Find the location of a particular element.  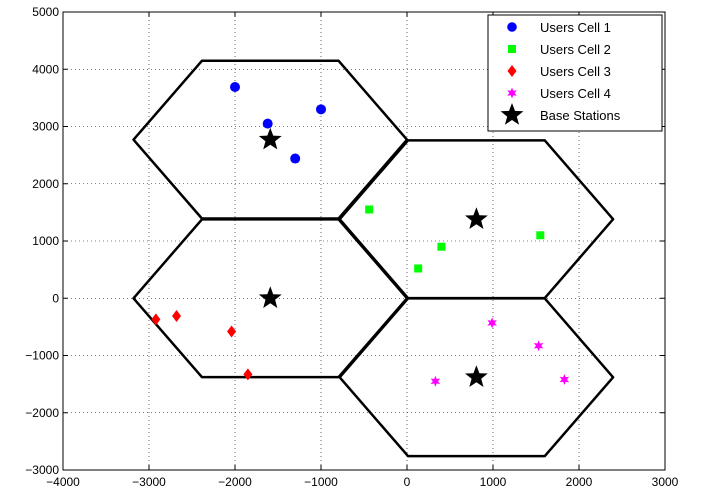

x-tick-label: −4000 is located at coordinates (63, 482).